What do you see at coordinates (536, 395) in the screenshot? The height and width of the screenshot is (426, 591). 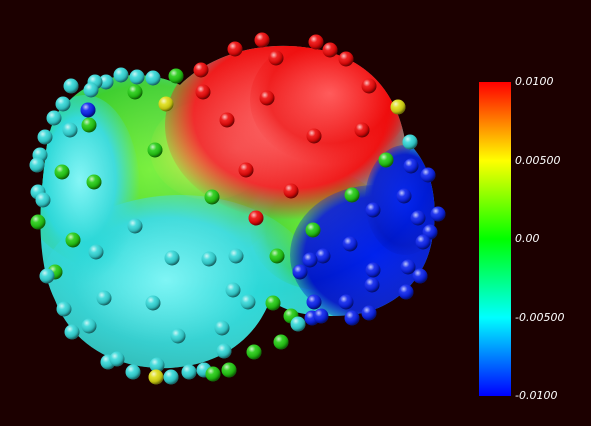 I see `color-scale-tick-label: -0.0100` at bounding box center [536, 395].